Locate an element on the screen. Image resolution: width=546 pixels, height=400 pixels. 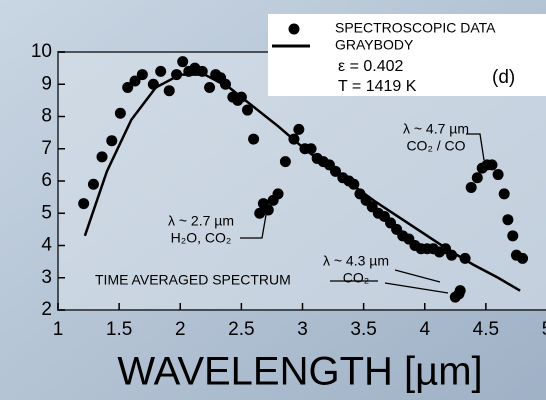
x-tick-label: 3 is located at coordinates (302, 329).